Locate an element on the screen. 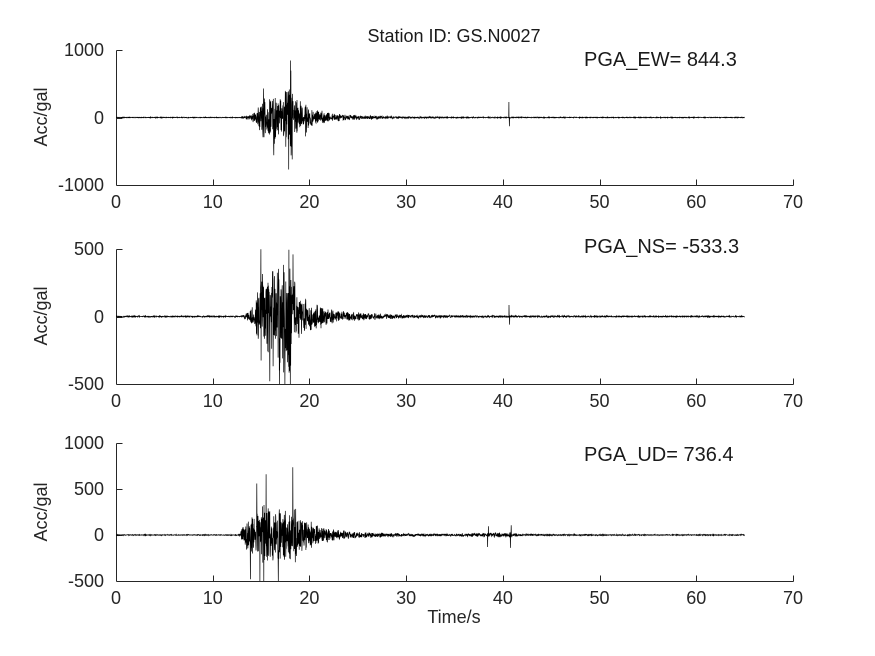 The width and height of the screenshot is (875, 656). x-tick-label-ew: 10 is located at coordinates (212, 202).